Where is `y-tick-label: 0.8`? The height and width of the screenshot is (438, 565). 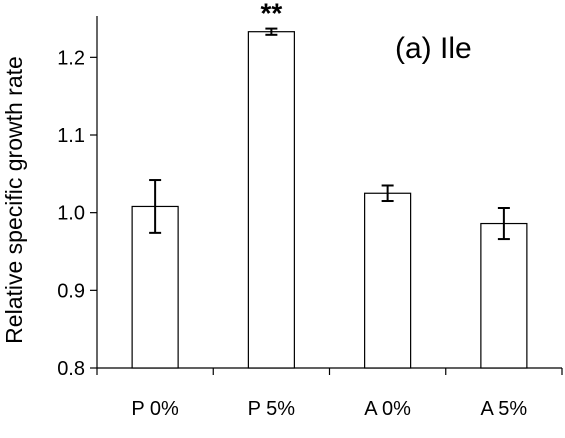
y-tick-label: 0.8 is located at coordinates (71, 369).